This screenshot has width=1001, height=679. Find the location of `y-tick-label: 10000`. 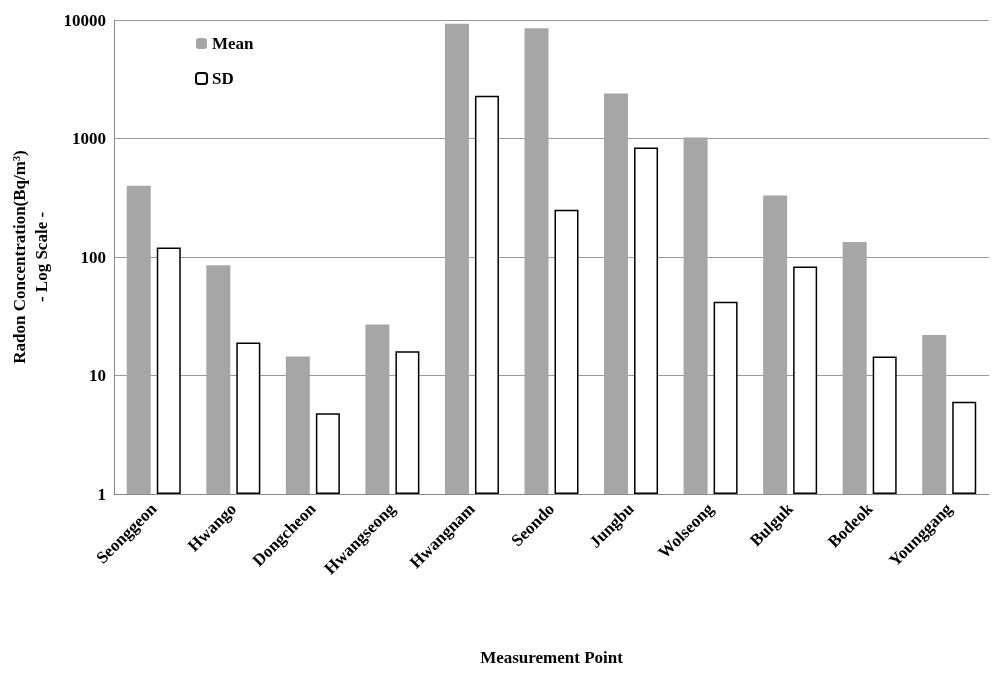

y-tick-label: 10000 is located at coordinates (84, 20).